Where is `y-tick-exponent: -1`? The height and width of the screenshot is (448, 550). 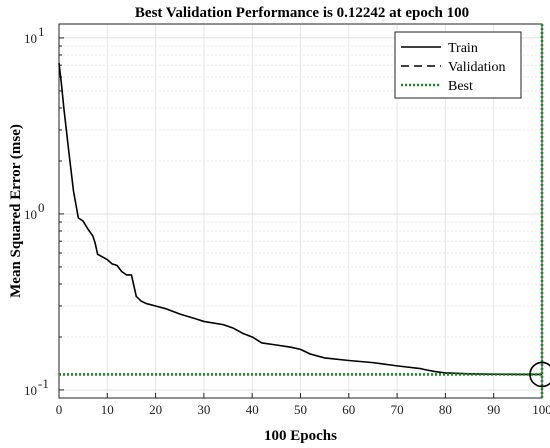
y-tick-exponent: -1 is located at coordinates (43, 383).